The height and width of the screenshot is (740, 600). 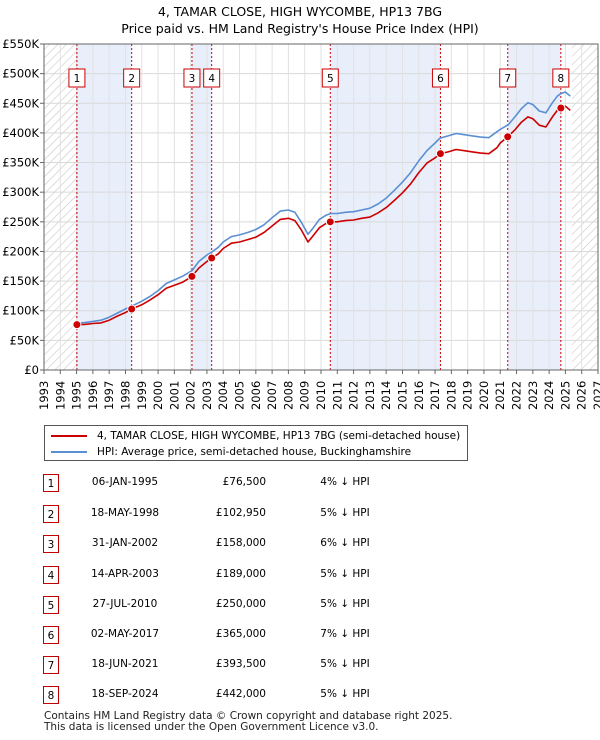 What do you see at coordinates (305, 395) in the screenshot?
I see `x-tick-label: 2009` at bounding box center [305, 395].